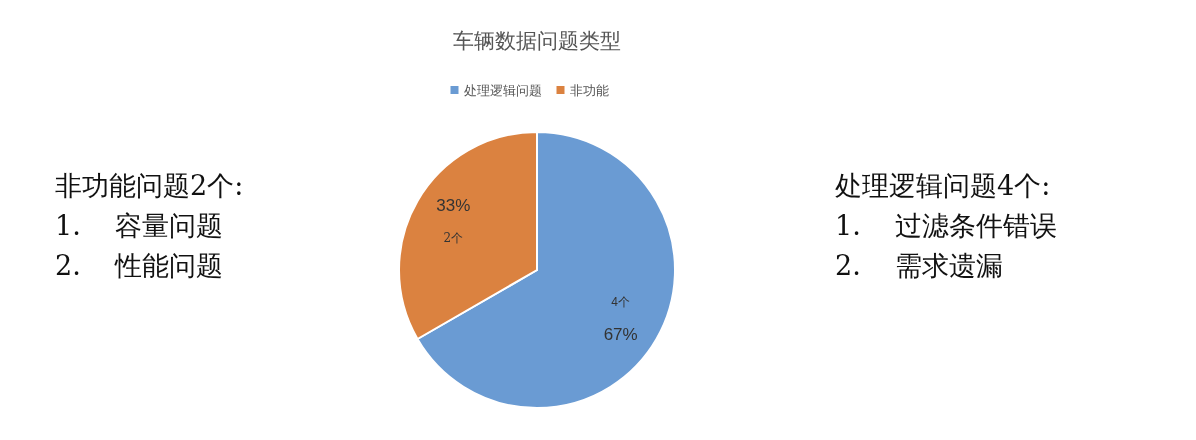 The height and width of the screenshot is (440, 1196). Describe the element at coordinates (943, 185) in the screenshot. I see `text: 处理逻辑问题4个:` at that location.